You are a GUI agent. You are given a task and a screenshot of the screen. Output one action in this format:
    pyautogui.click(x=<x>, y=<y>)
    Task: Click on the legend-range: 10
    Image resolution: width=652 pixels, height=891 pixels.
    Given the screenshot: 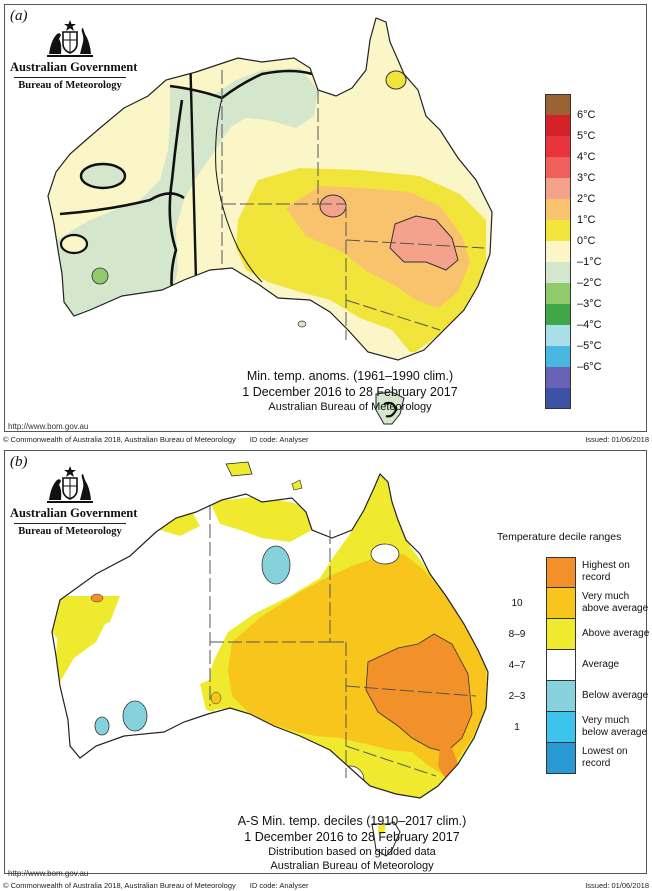 What is the action you would take?
    pyautogui.click(x=517, y=603)
    